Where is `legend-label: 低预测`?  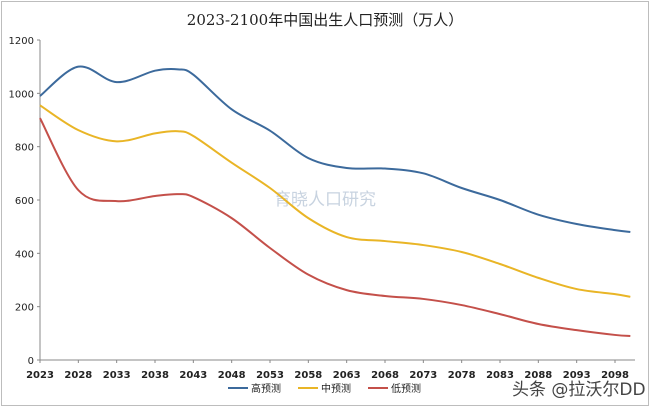
legend-label: 低预测 is located at coordinates (406, 388).